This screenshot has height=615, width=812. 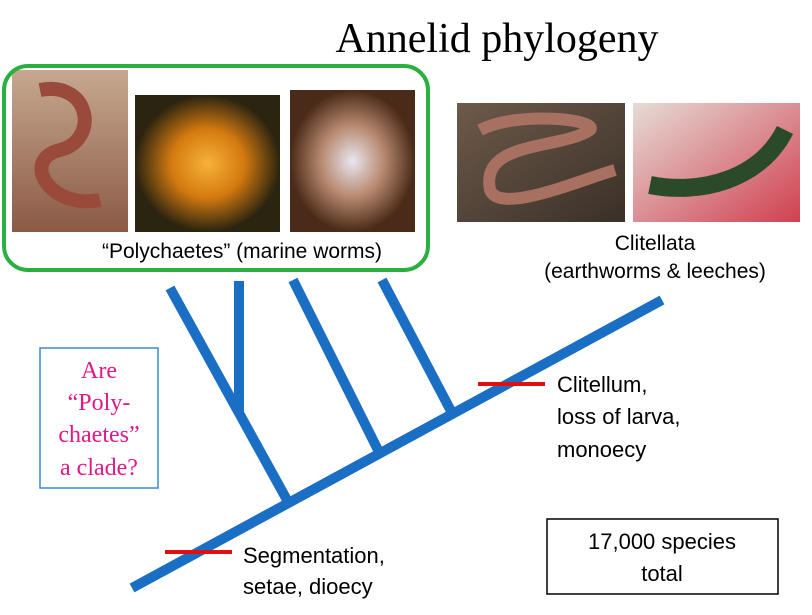 What do you see at coordinates (98, 435) in the screenshot?
I see `question-text: chaetes”` at bounding box center [98, 435].